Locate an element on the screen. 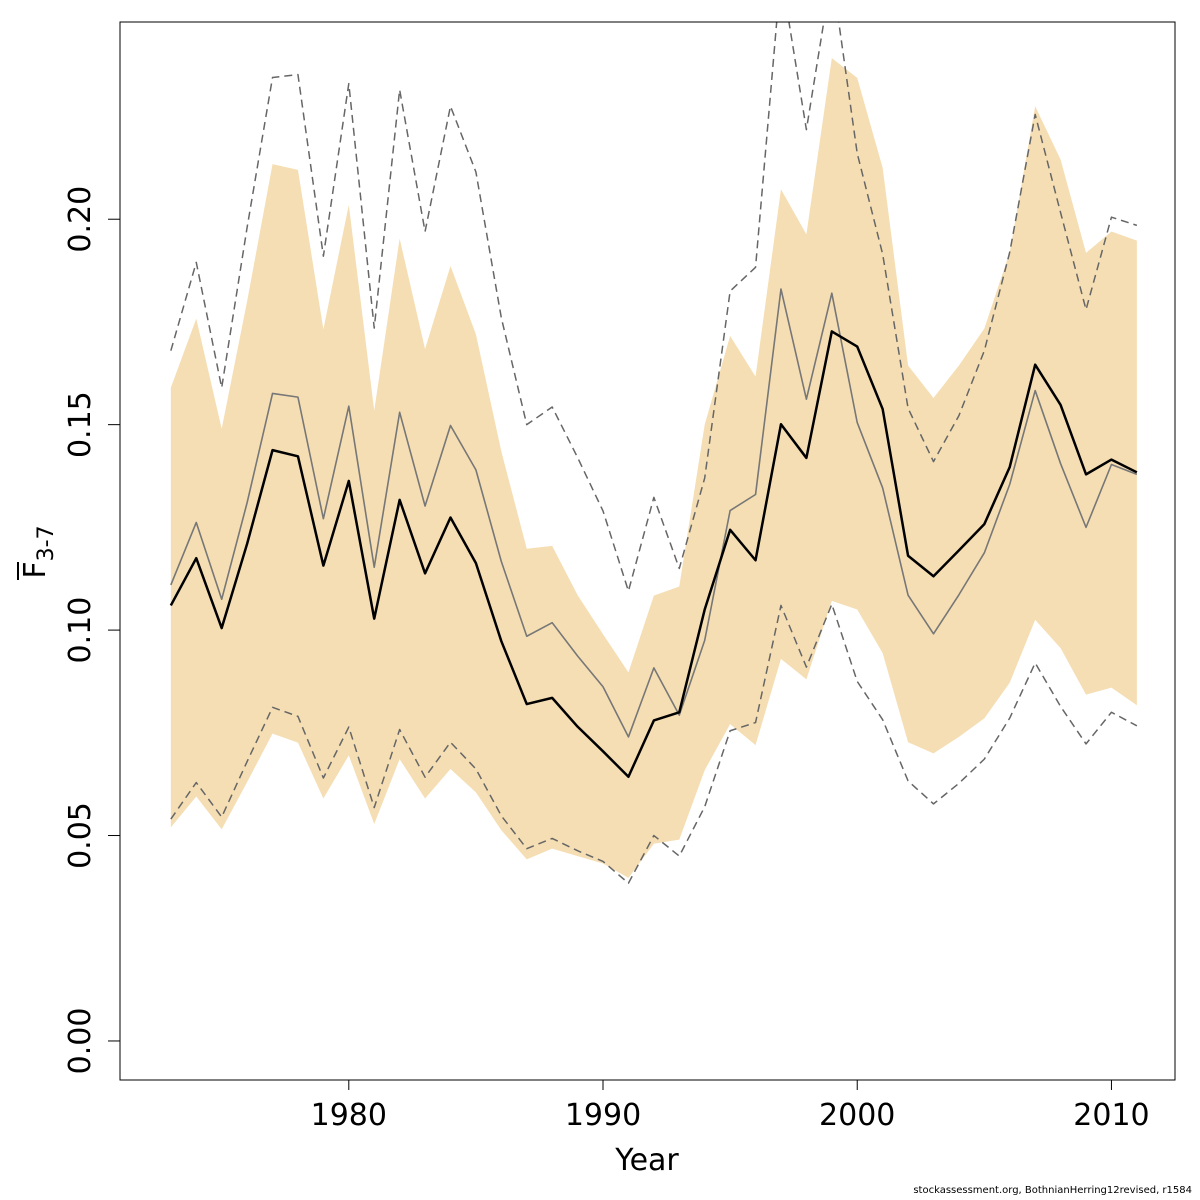  y-axis-title-main: F is located at coordinates (35, 569).